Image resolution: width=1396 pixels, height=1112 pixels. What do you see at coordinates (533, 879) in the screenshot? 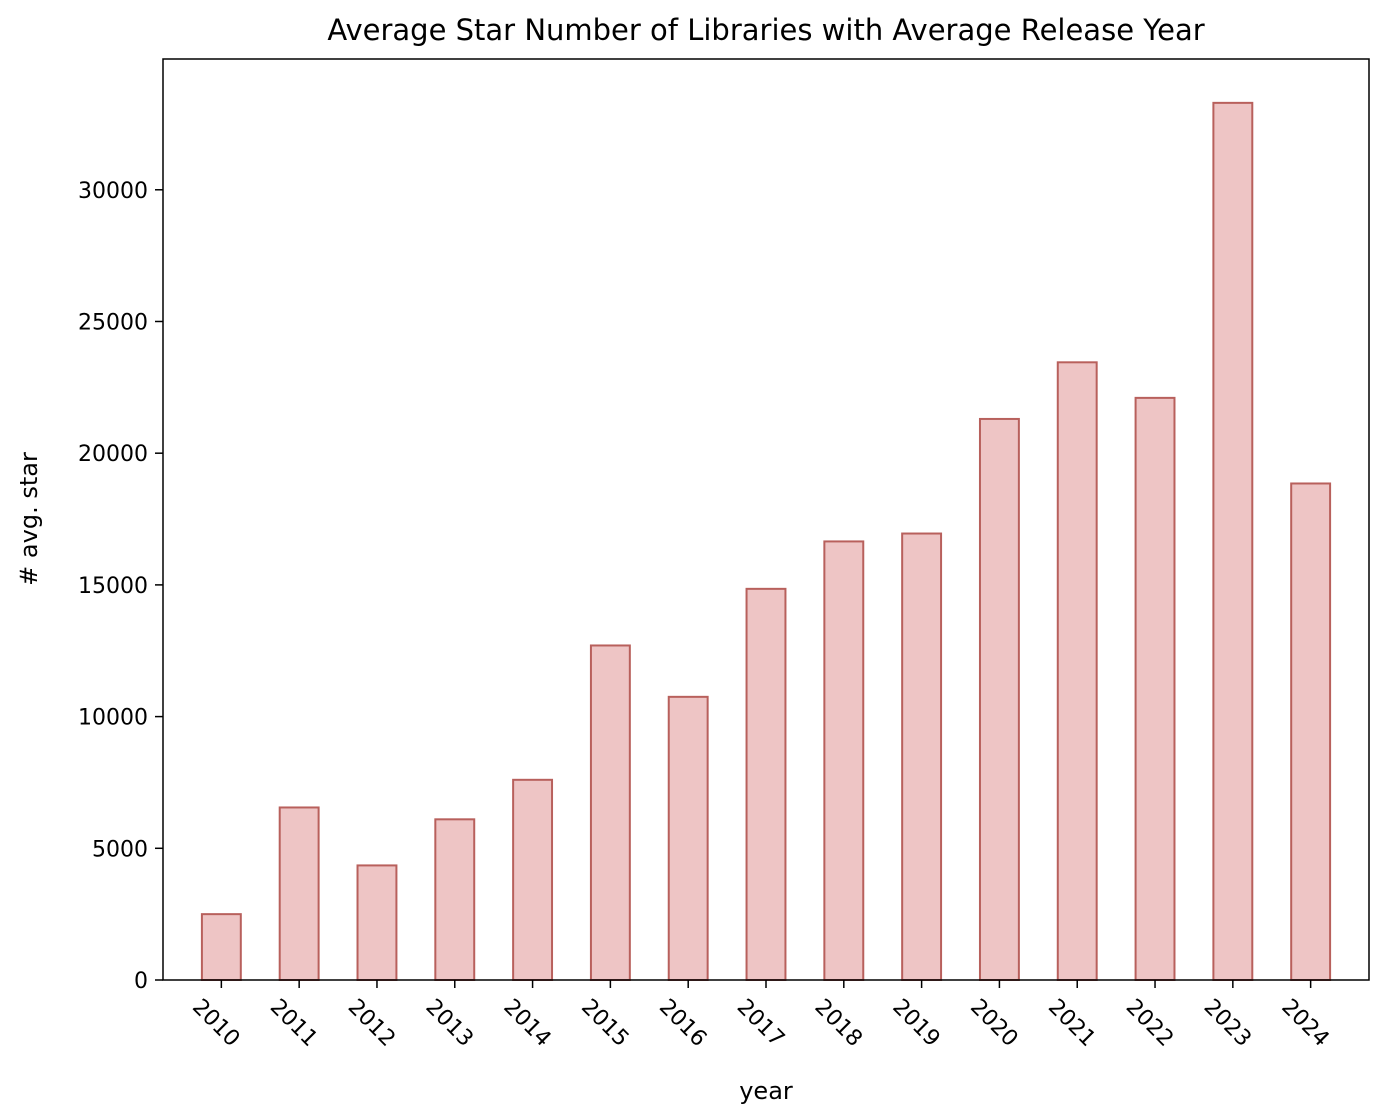
I see `bar-2014` at bounding box center [533, 879].